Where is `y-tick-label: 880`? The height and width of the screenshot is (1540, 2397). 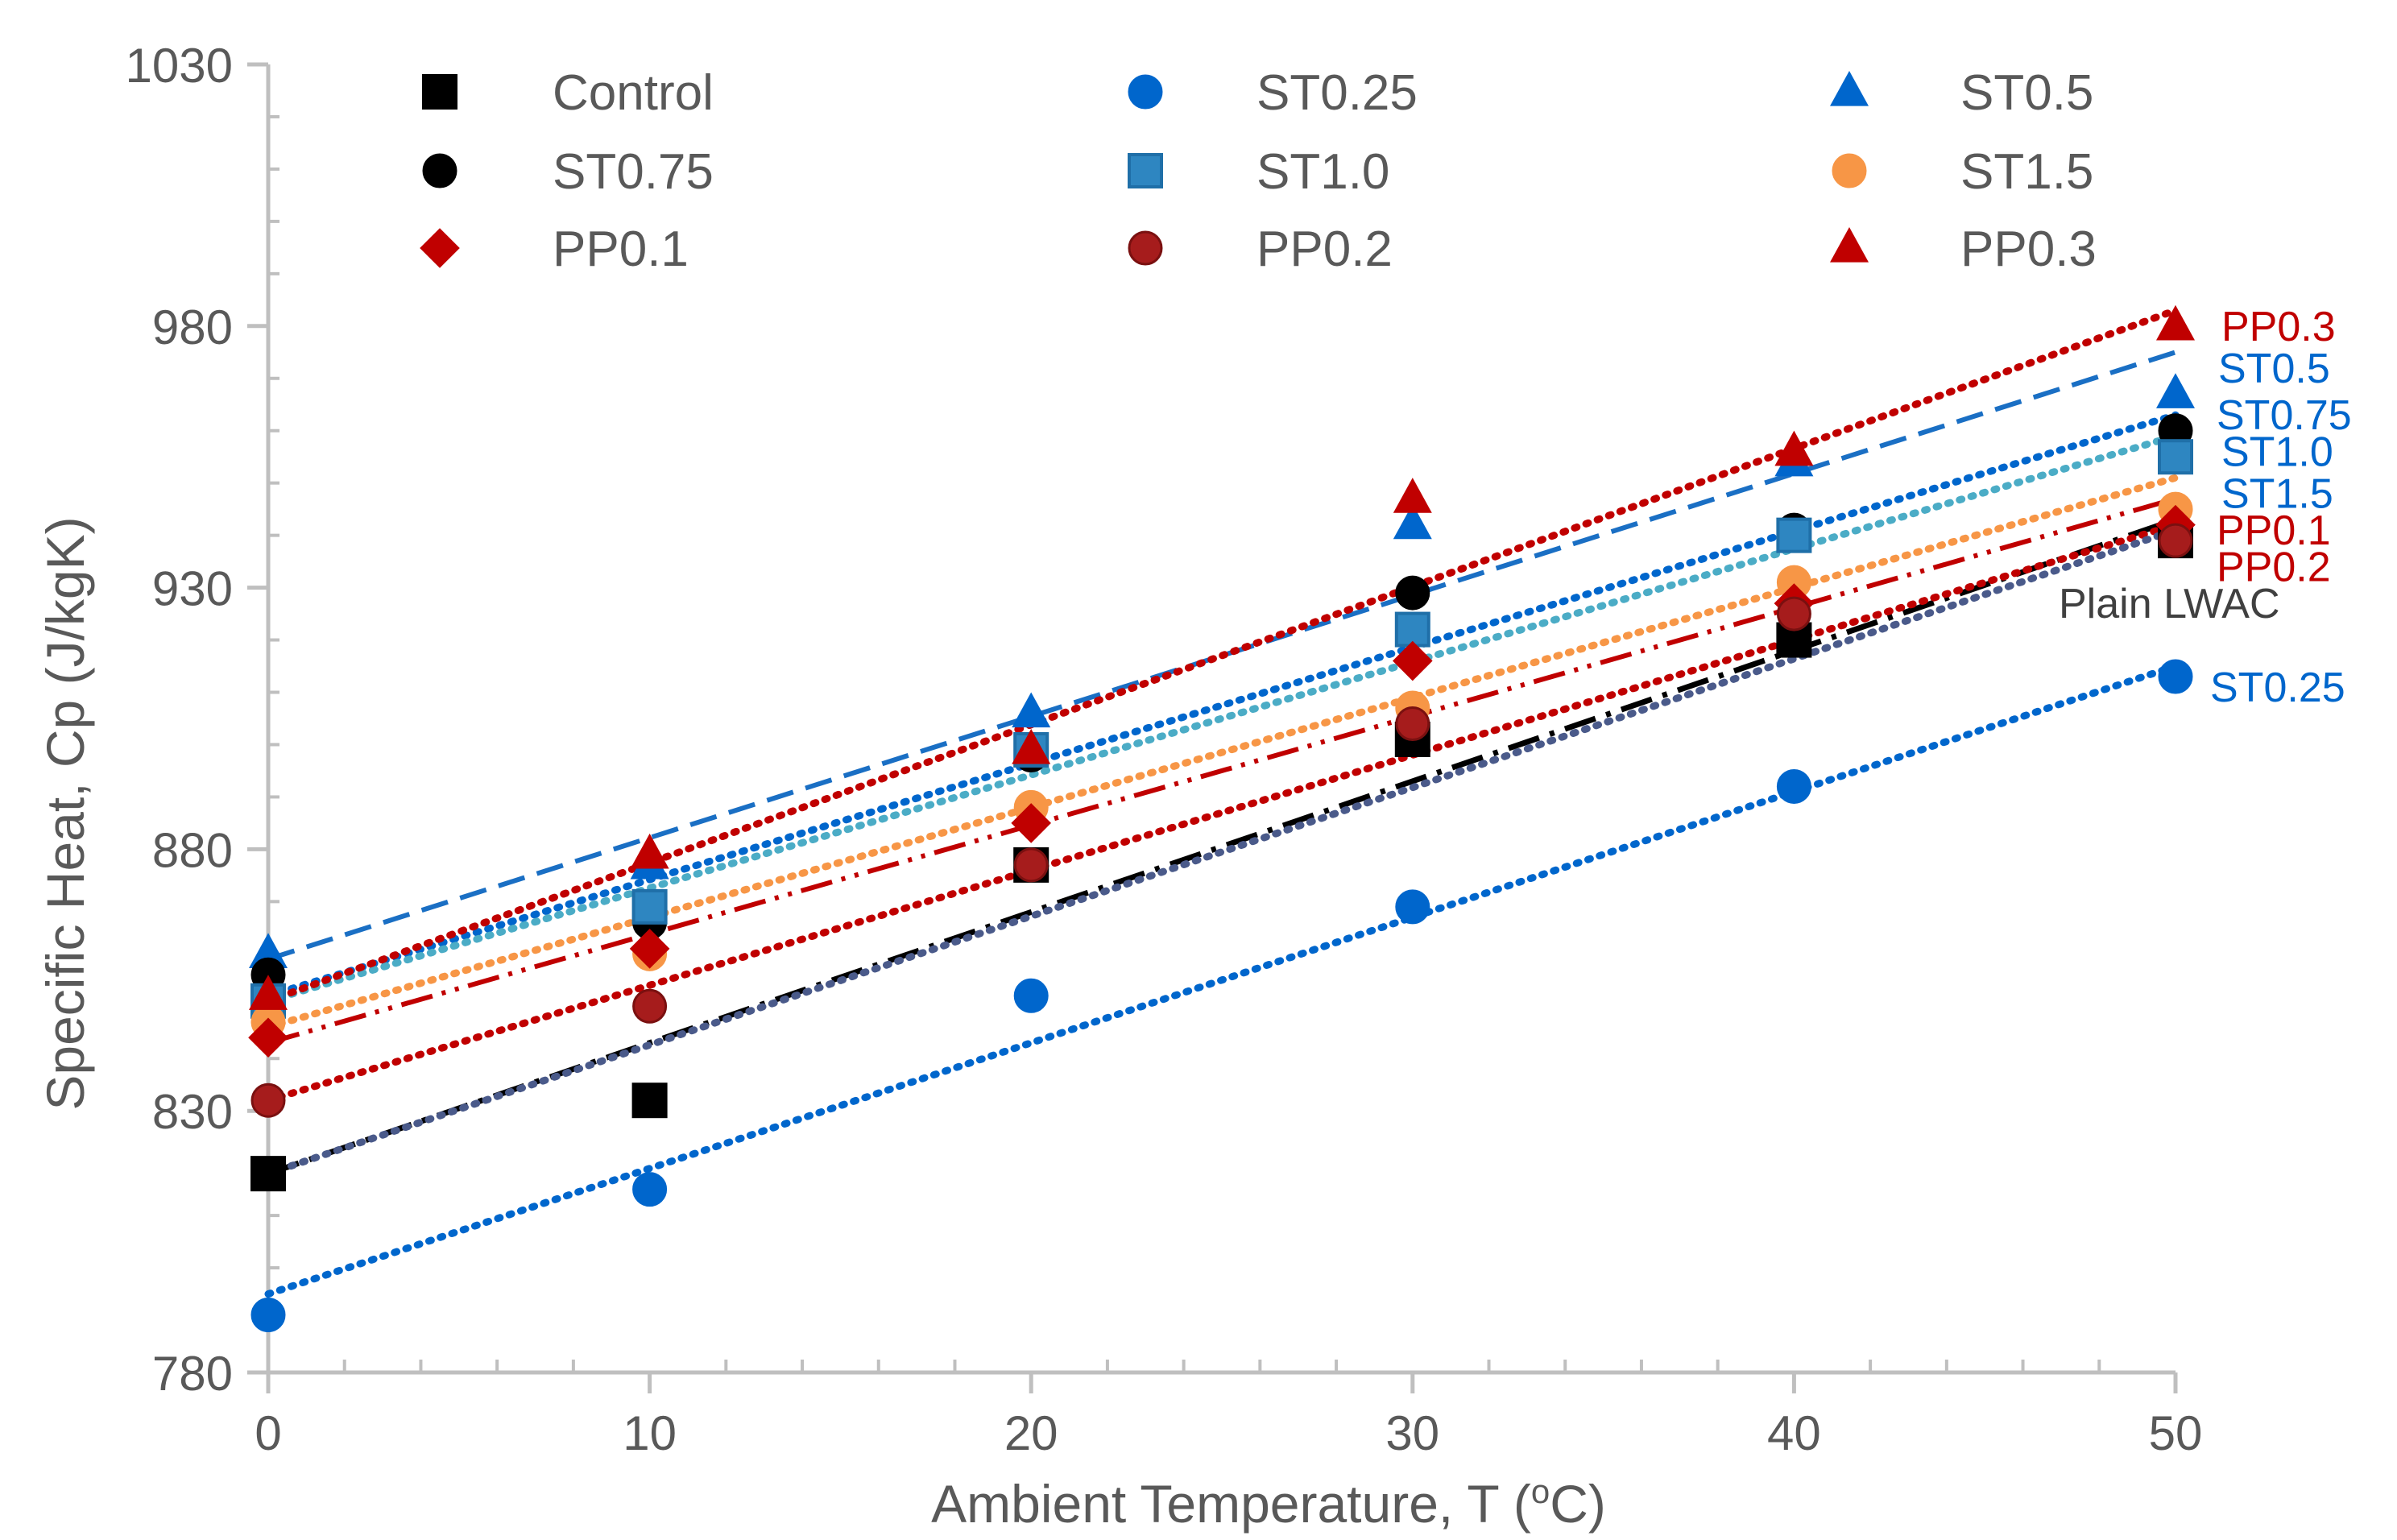
y-tick-label: 880 is located at coordinates (193, 850).